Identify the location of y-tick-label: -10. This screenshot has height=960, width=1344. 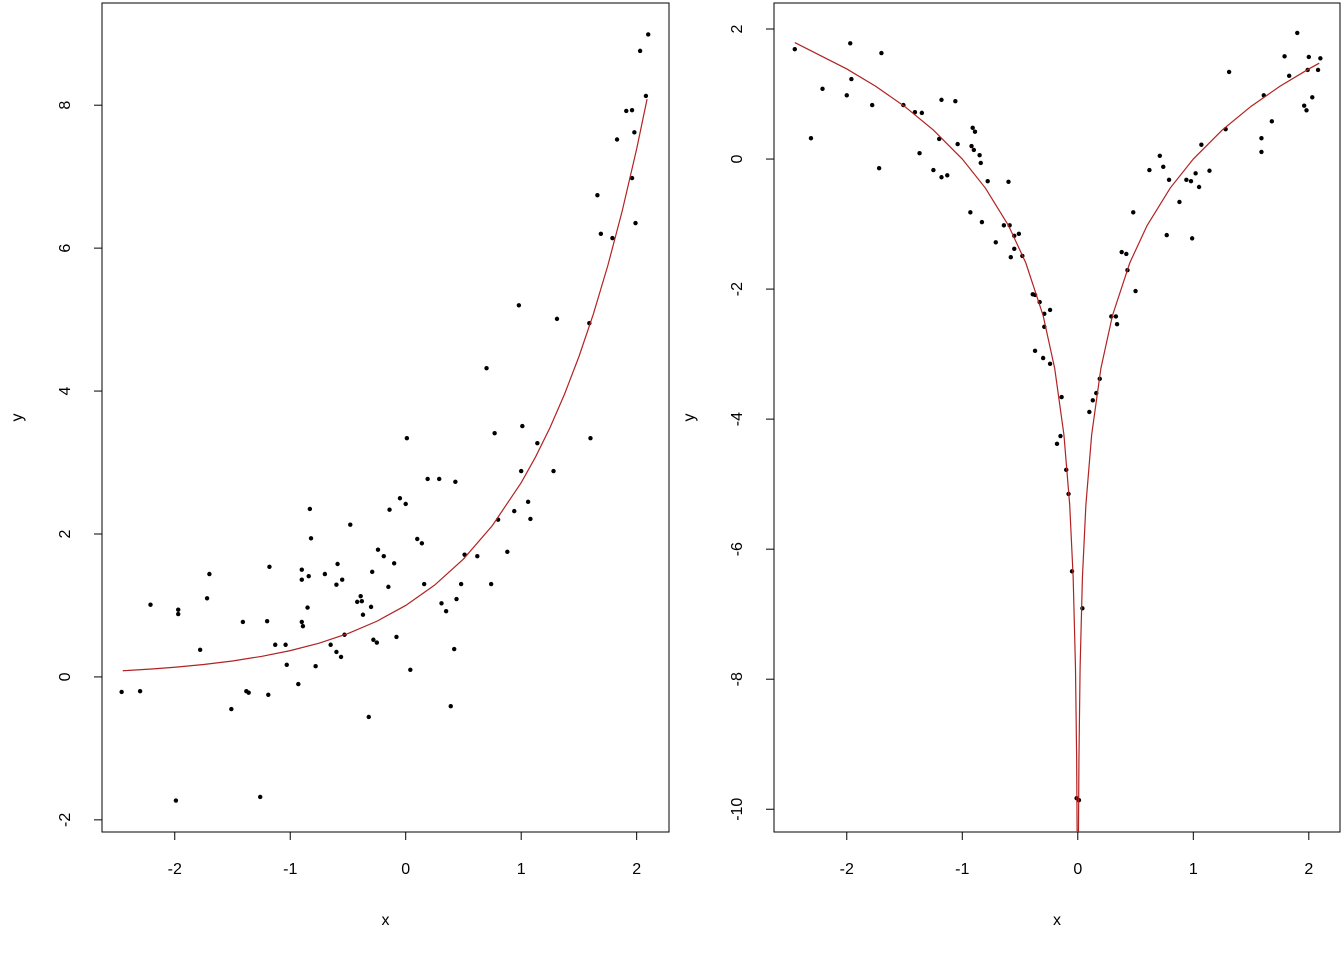
(737, 809).